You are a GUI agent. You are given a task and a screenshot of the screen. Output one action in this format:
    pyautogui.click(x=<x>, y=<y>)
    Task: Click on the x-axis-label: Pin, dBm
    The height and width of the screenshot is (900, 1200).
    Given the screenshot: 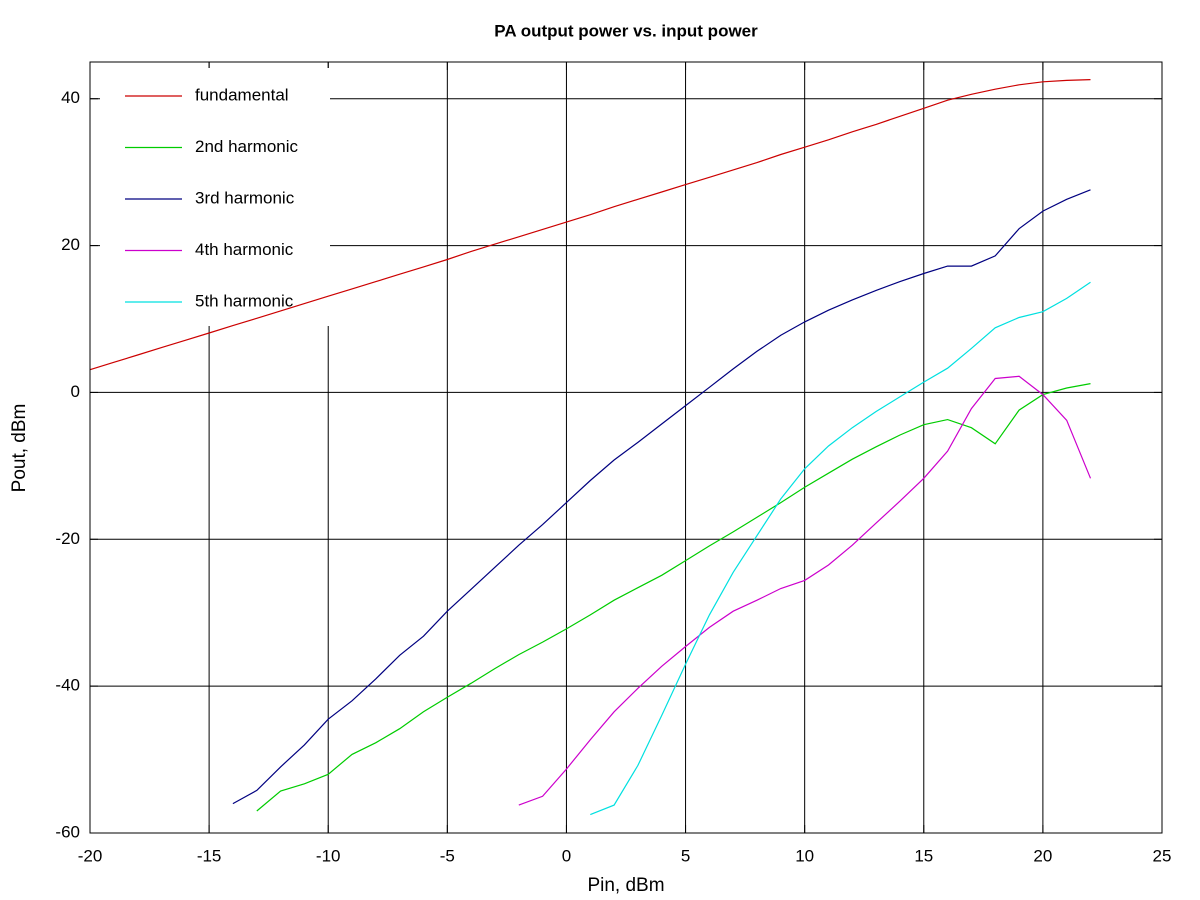 What is the action you would take?
    pyautogui.click(x=625, y=885)
    